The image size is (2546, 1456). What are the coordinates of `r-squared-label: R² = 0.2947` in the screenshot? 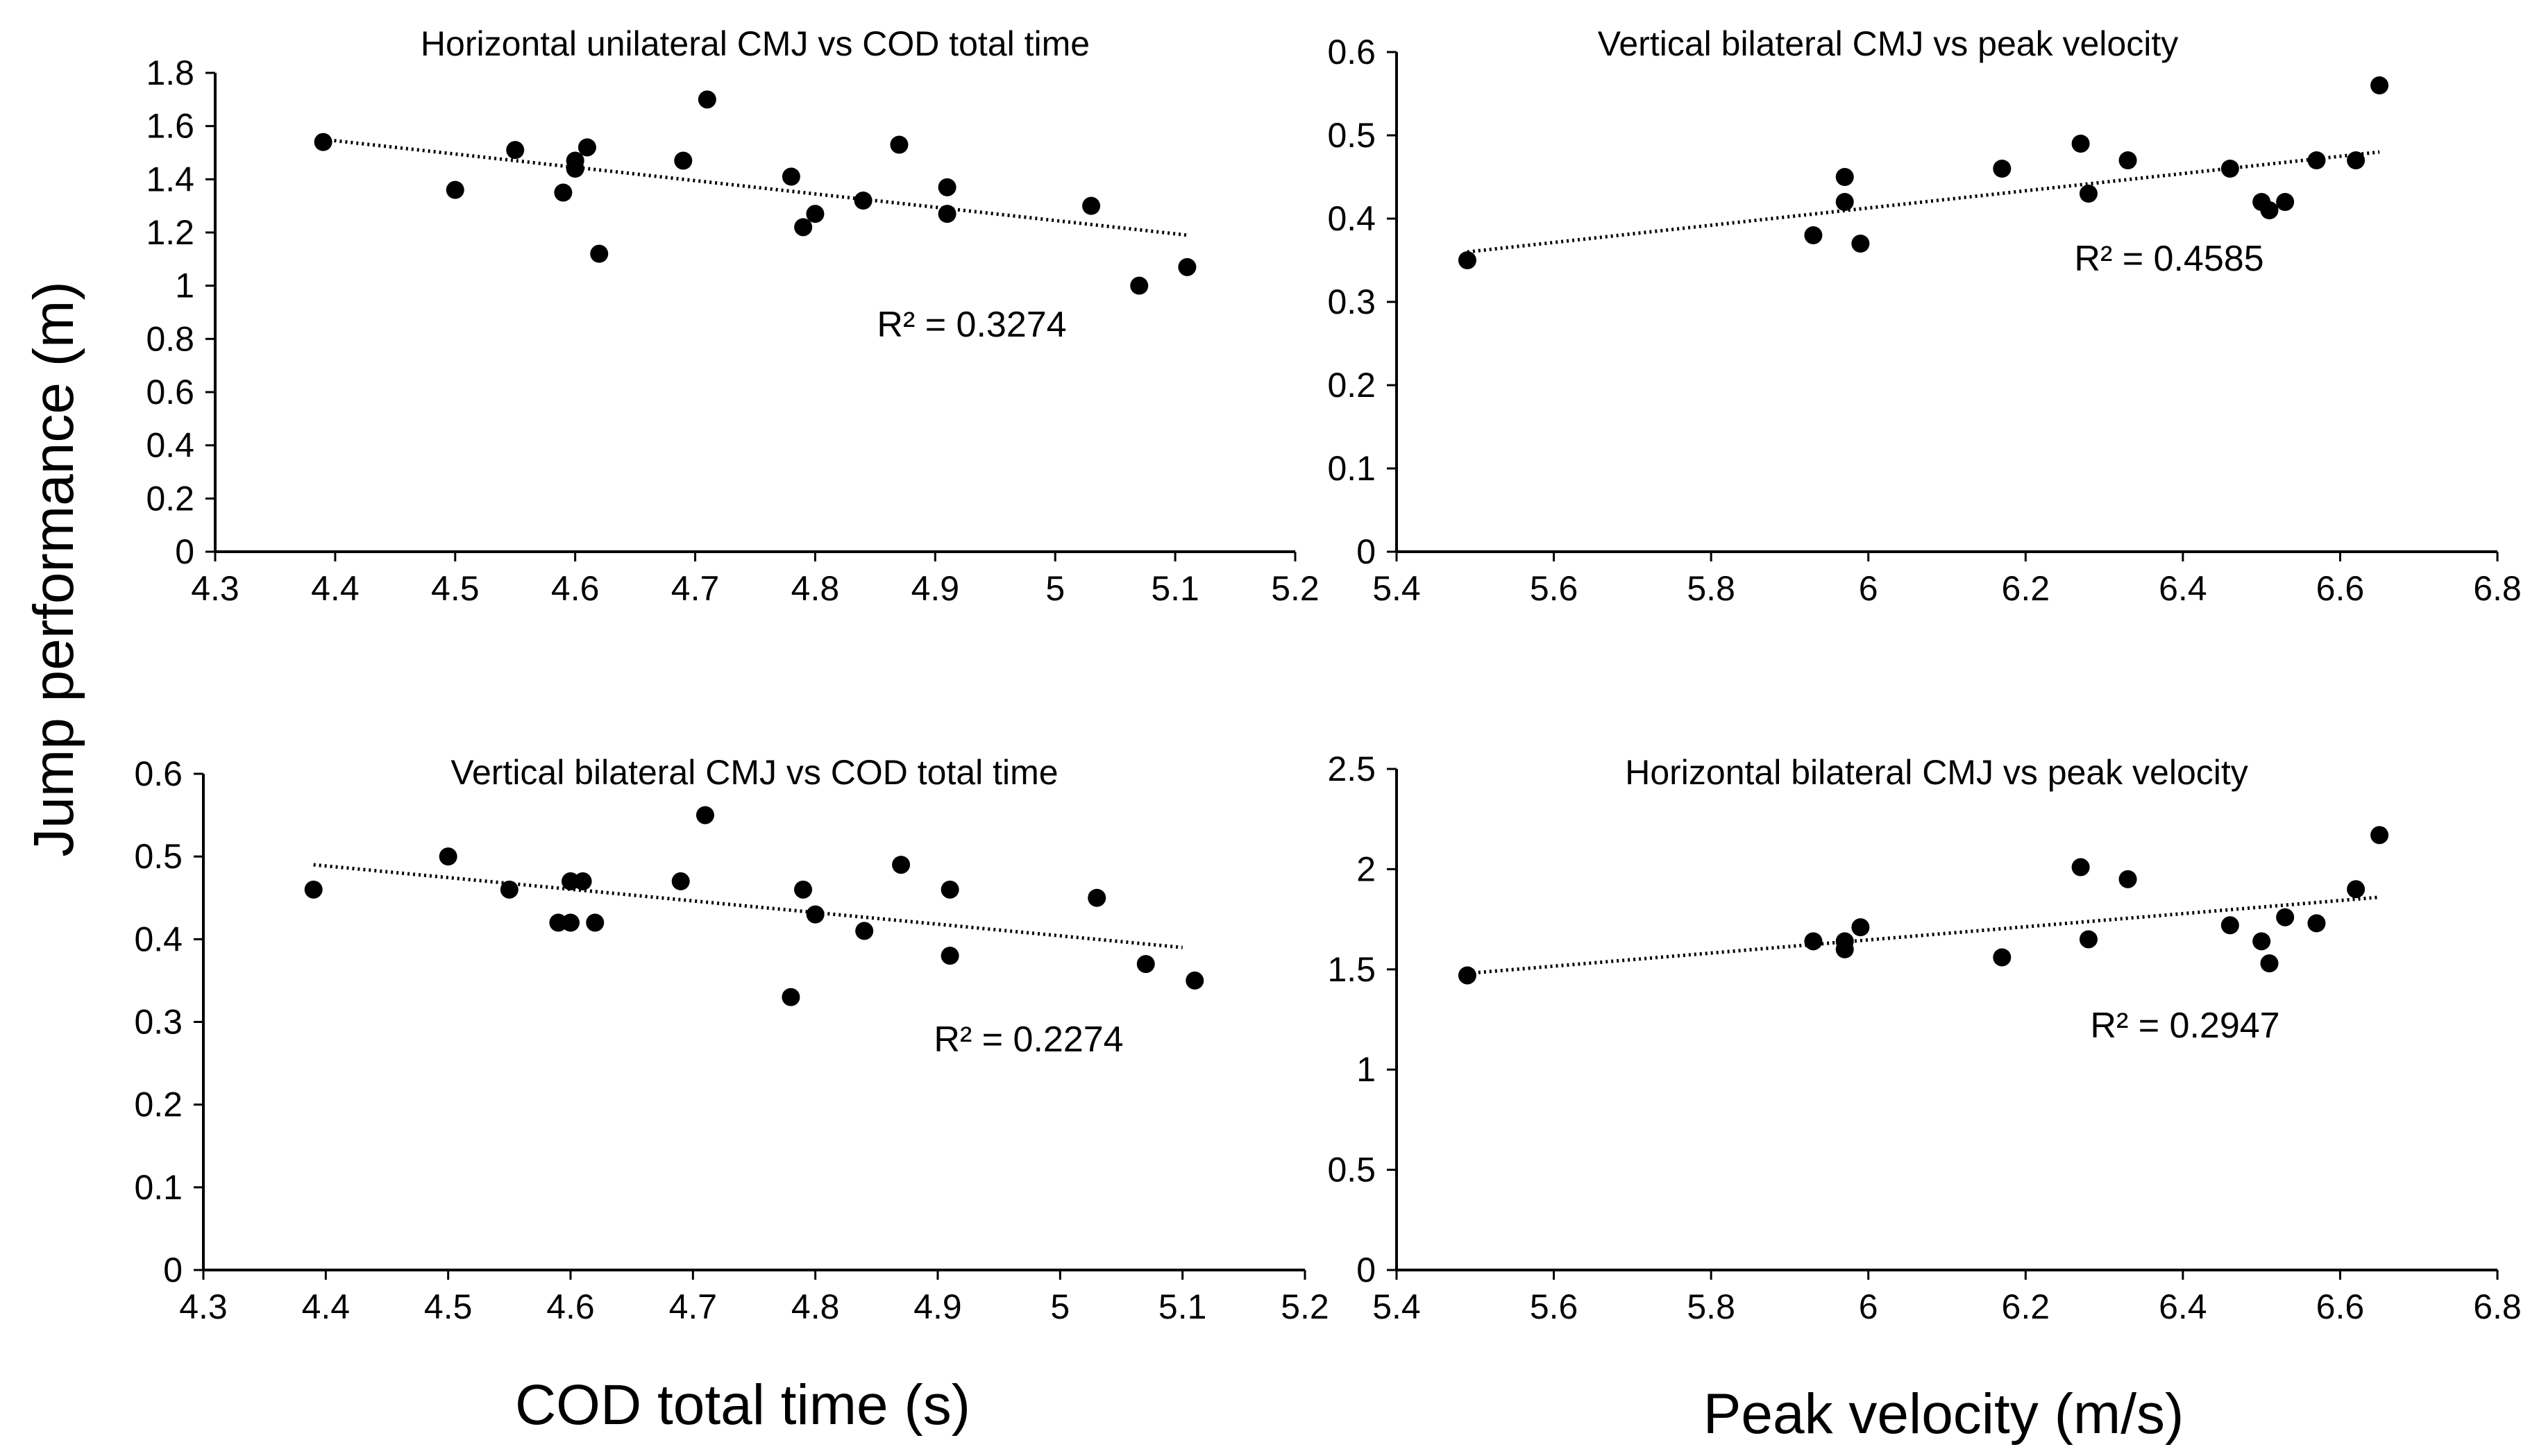 It's located at (2185, 1026).